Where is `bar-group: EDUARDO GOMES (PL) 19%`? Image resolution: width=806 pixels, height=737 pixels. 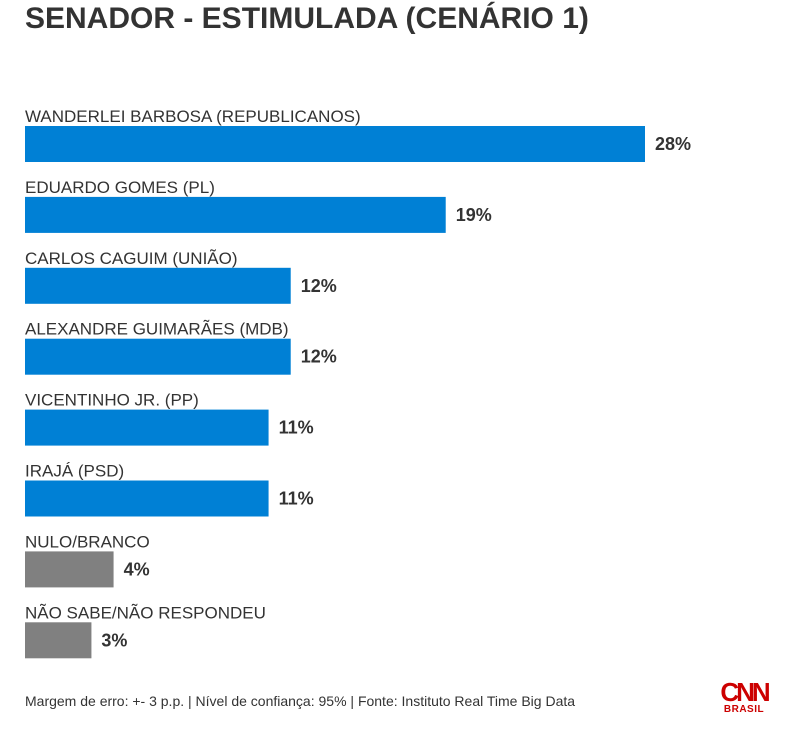 bar-group: EDUARDO GOMES (PL) 19% is located at coordinates (258, 205).